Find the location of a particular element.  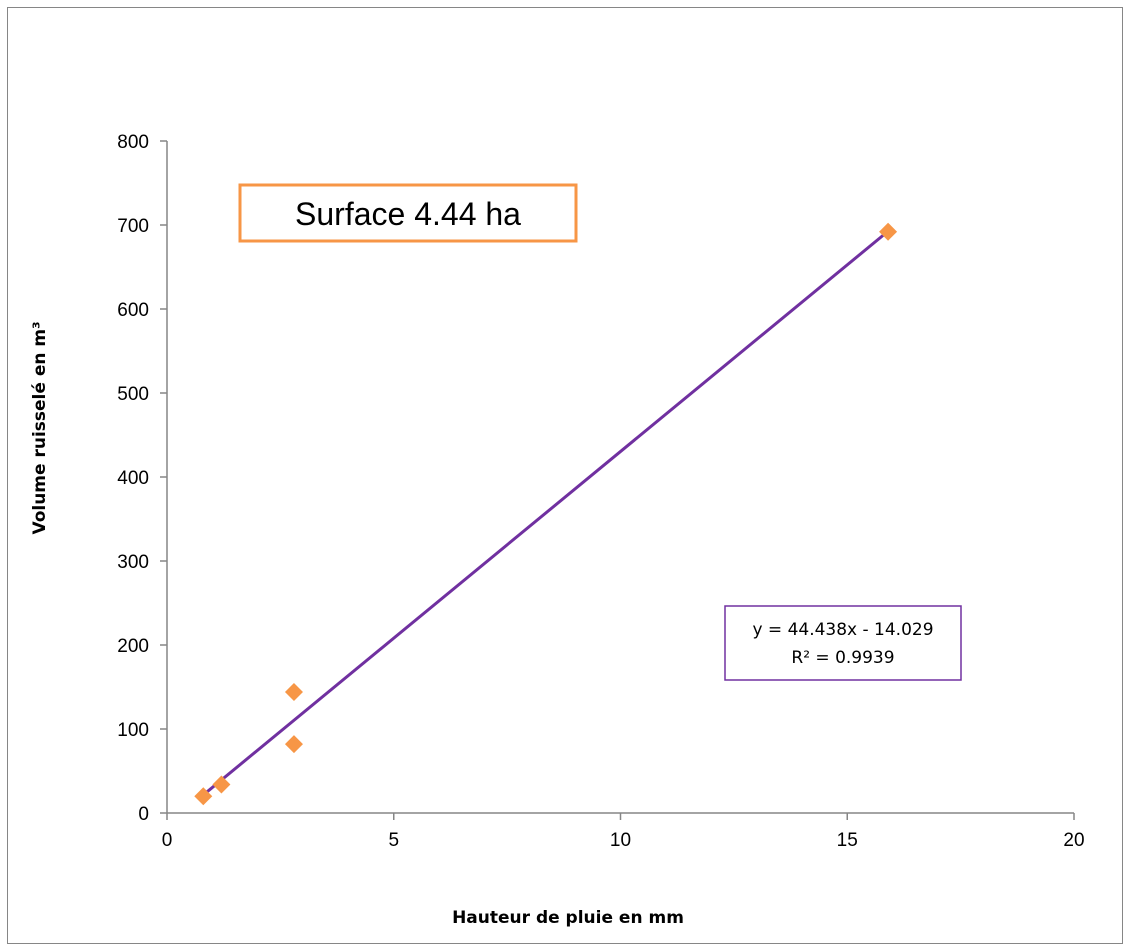

y-tick-label: 100 is located at coordinates (133, 730).